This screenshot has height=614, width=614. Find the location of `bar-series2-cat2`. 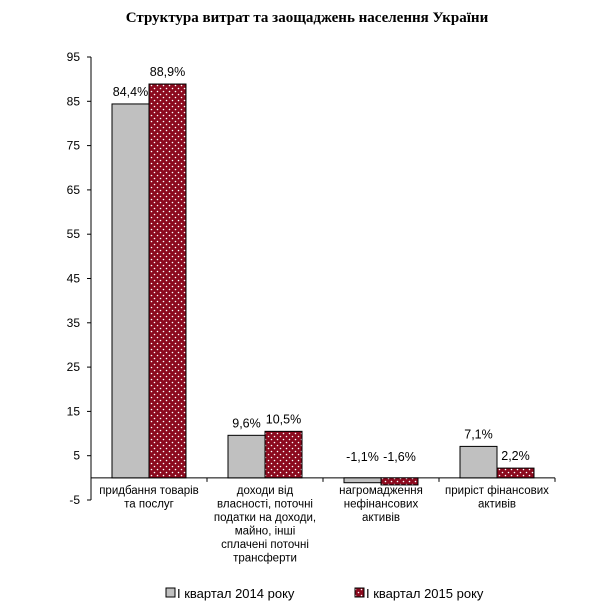

bar-series2-cat2 is located at coordinates (283, 454).